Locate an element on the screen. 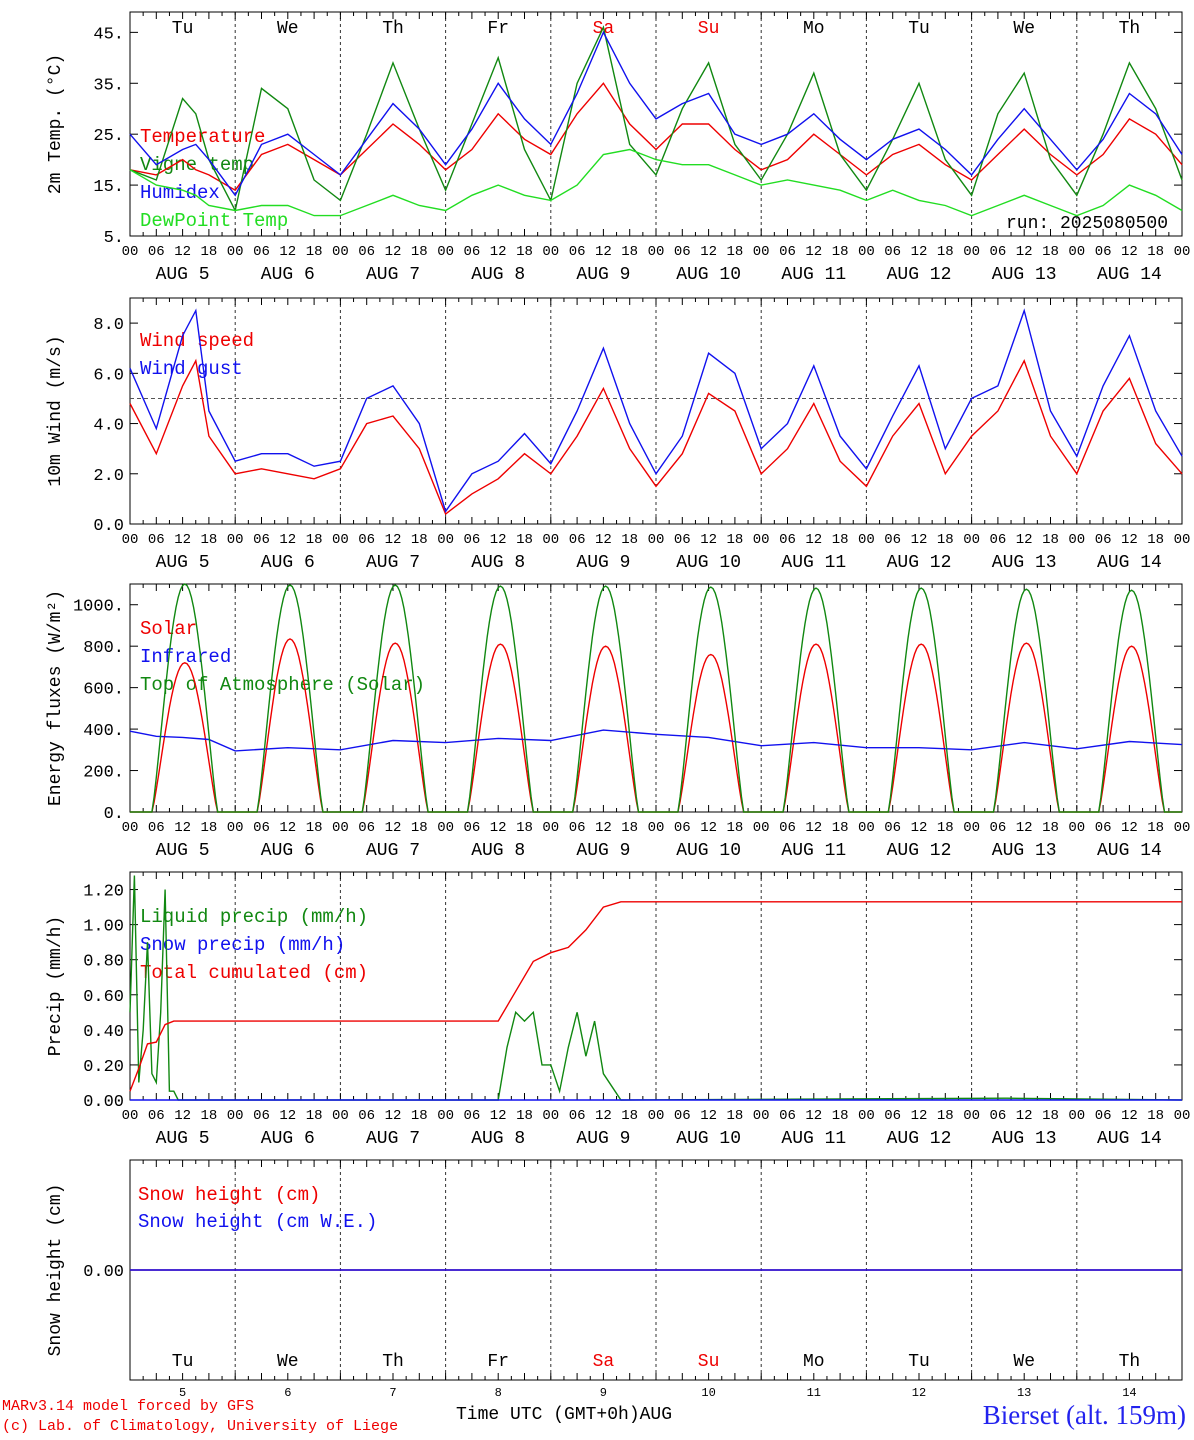 The width and height of the screenshot is (1194, 1440). legend-entry: Total cumulated (cm) is located at coordinates (254, 973).